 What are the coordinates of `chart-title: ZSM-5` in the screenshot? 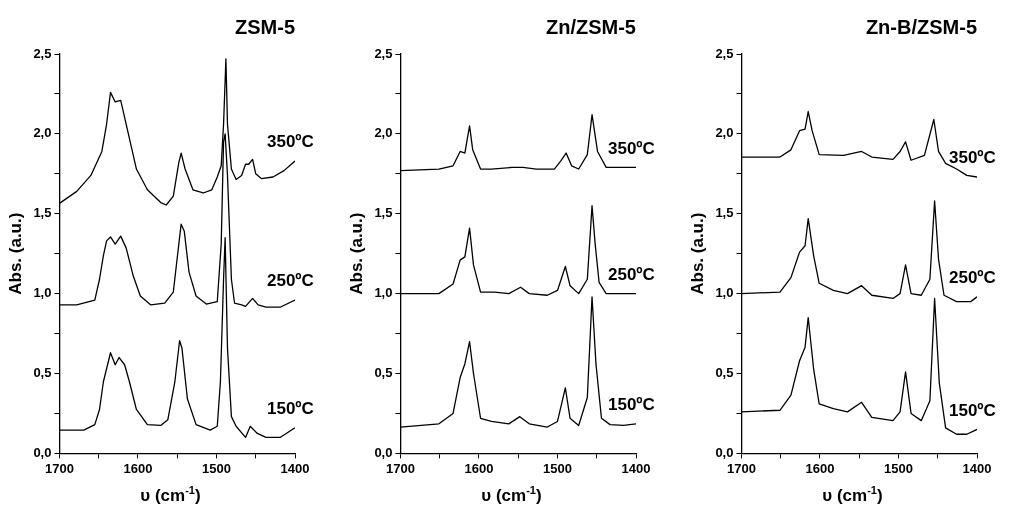 It's located at (265, 26).